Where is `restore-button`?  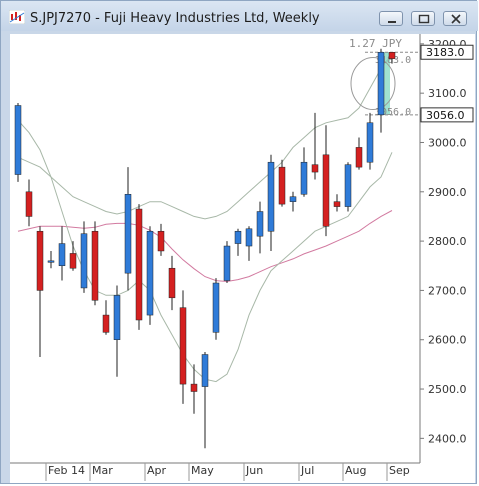
restore-button is located at coordinates (423, 18).